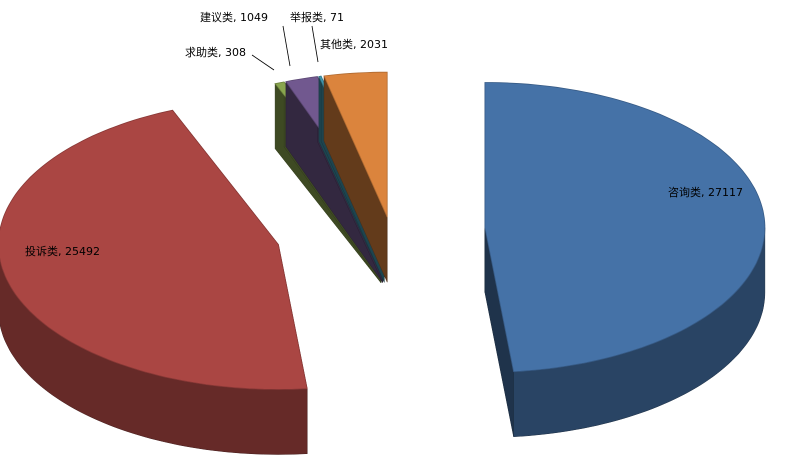 Image resolution: width=786 pixels, height=464 pixels. I want to click on data-label: 建议类, 1049, so click(234, 17).